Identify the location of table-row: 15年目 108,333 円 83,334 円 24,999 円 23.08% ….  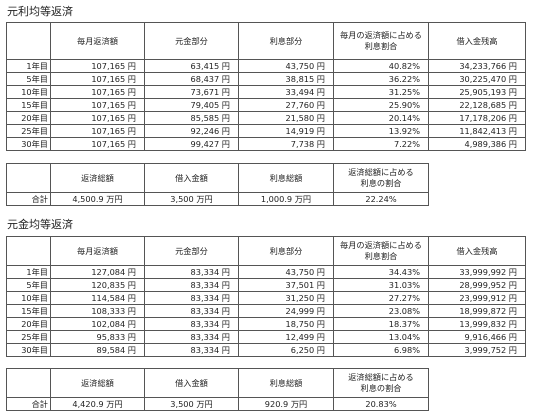
(266, 311).